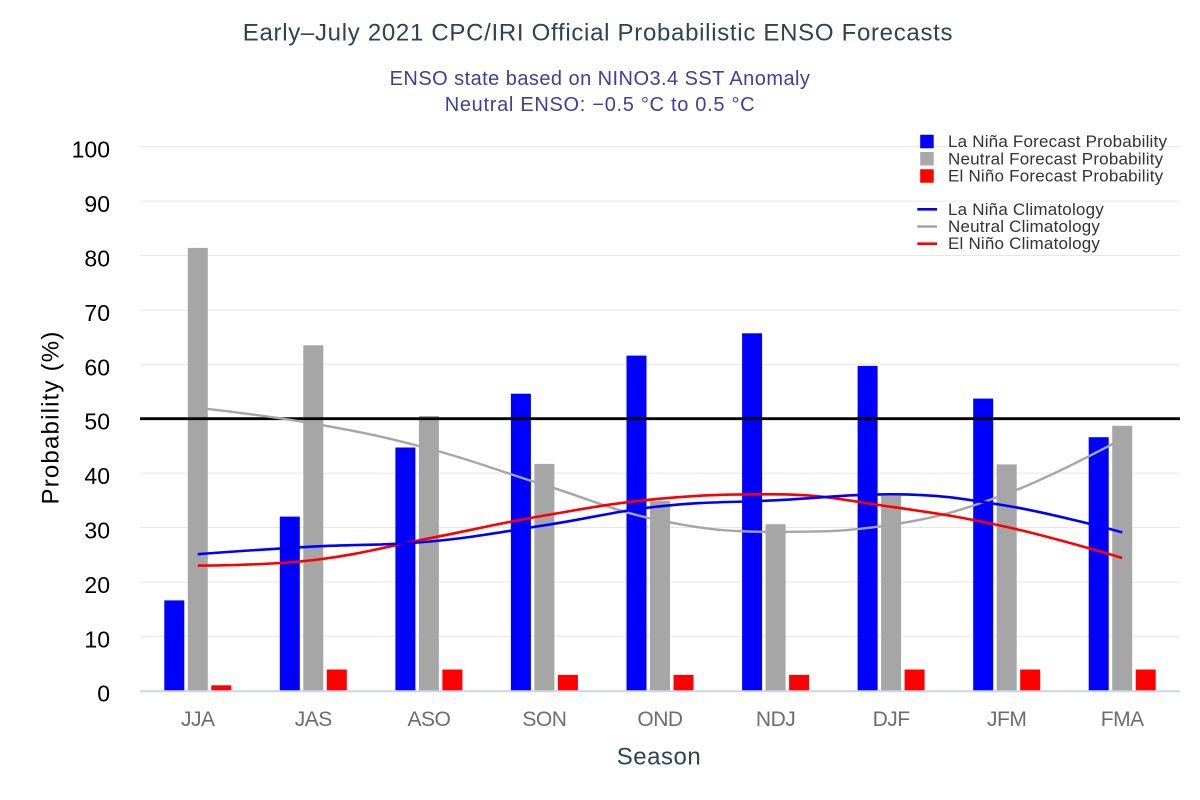  I want to click on svg-text: 0, so click(103, 694).